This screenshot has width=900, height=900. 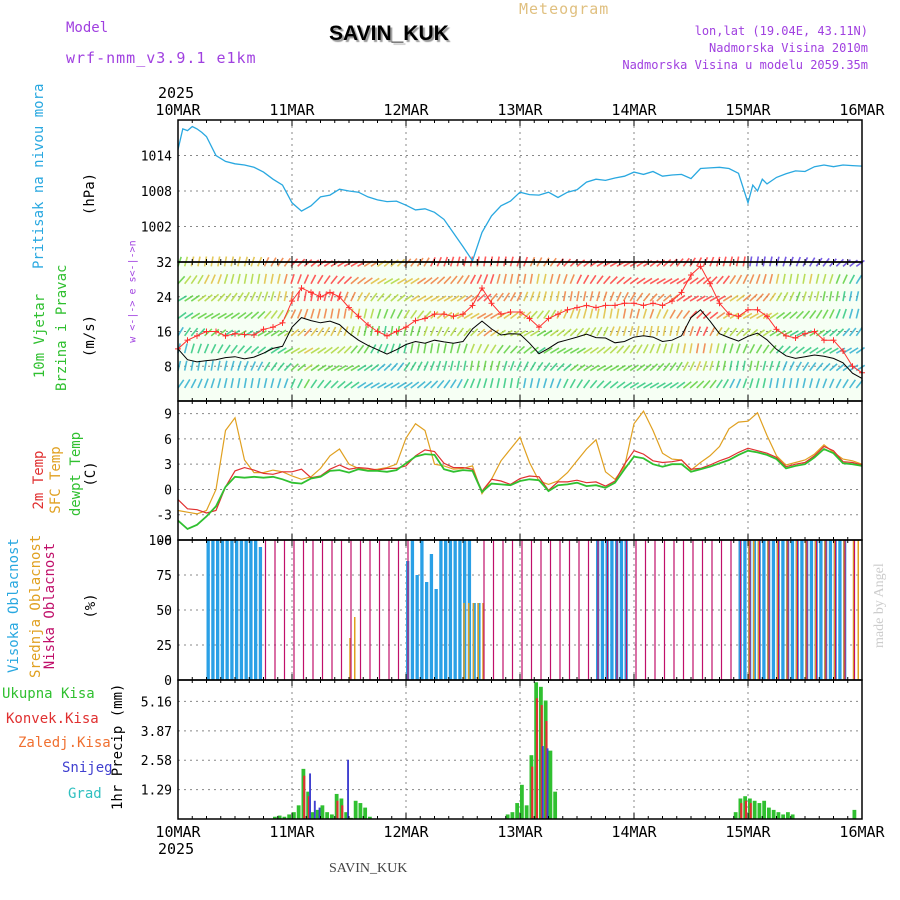 What do you see at coordinates (164, 333) in the screenshot?
I see `ytick-label-wind: 16` at bounding box center [164, 333].